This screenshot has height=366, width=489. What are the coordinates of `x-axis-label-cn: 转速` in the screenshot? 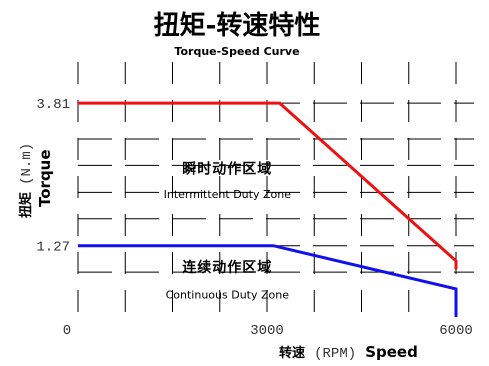 It's located at (292, 353).